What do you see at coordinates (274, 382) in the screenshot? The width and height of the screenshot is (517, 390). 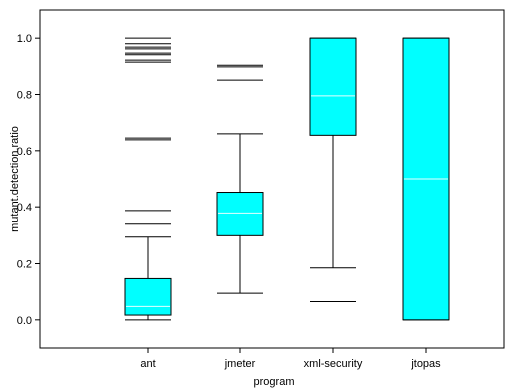 I see `x-axis-title: program` at bounding box center [274, 382].